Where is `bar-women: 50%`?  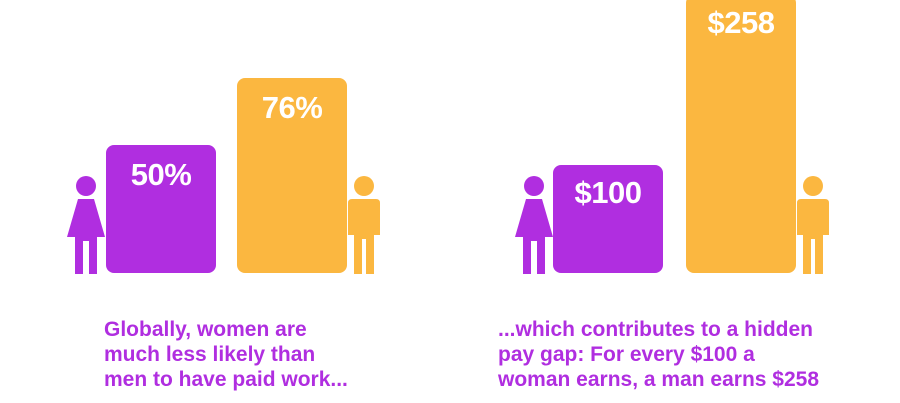
bar-women: 50% is located at coordinates (161, 208).